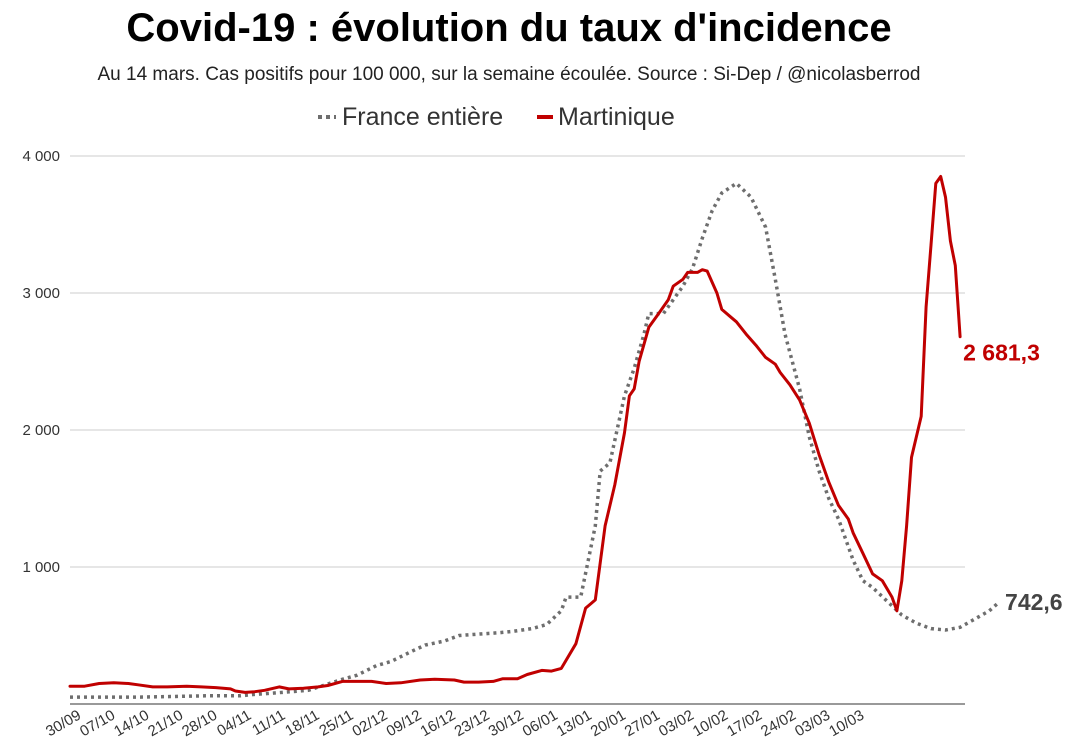 Image resolution: width=1071 pixels, height=753 pixels. I want to click on x-tick-label: 28/10, so click(199, 723).